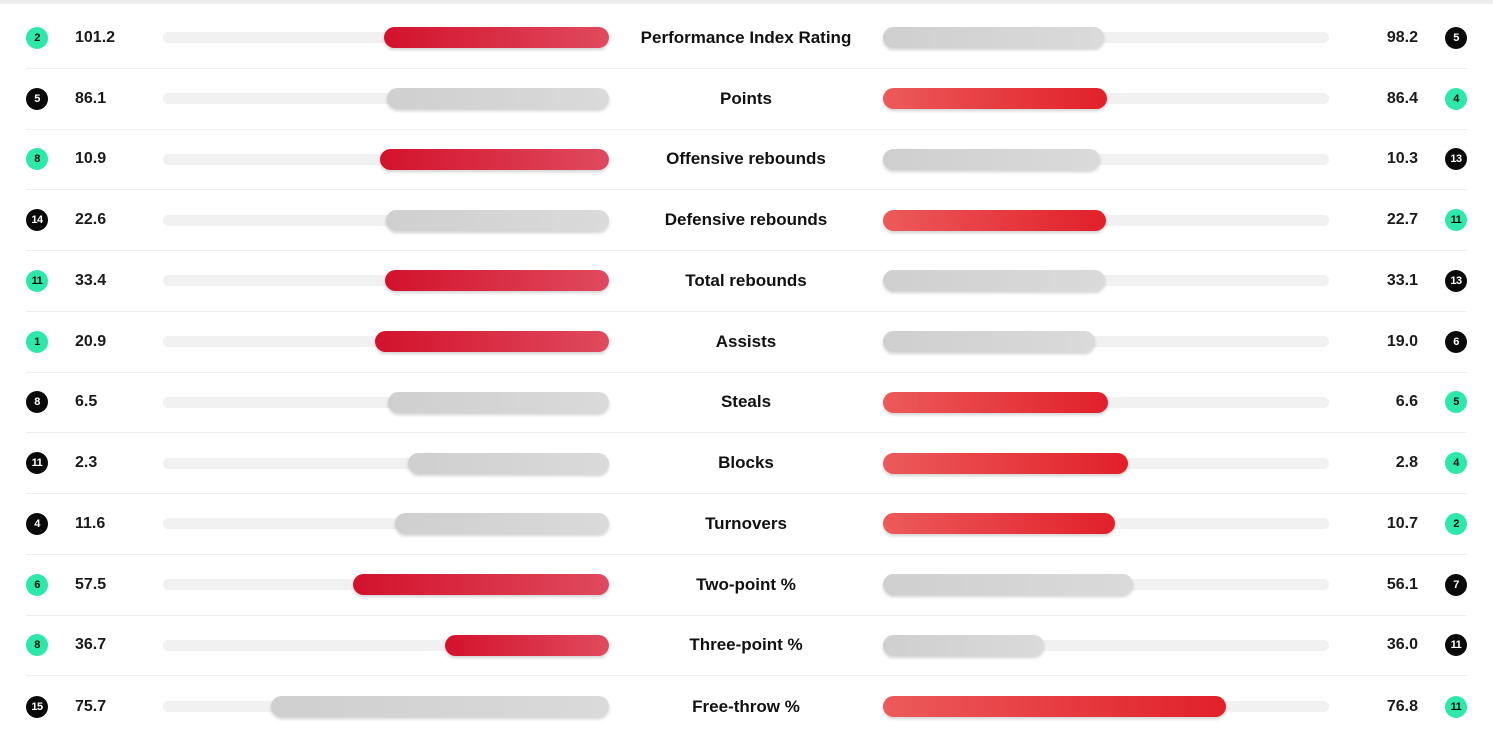  Describe the element at coordinates (86, 463) in the screenshot. I see `home-stat-value: 2.3` at that location.